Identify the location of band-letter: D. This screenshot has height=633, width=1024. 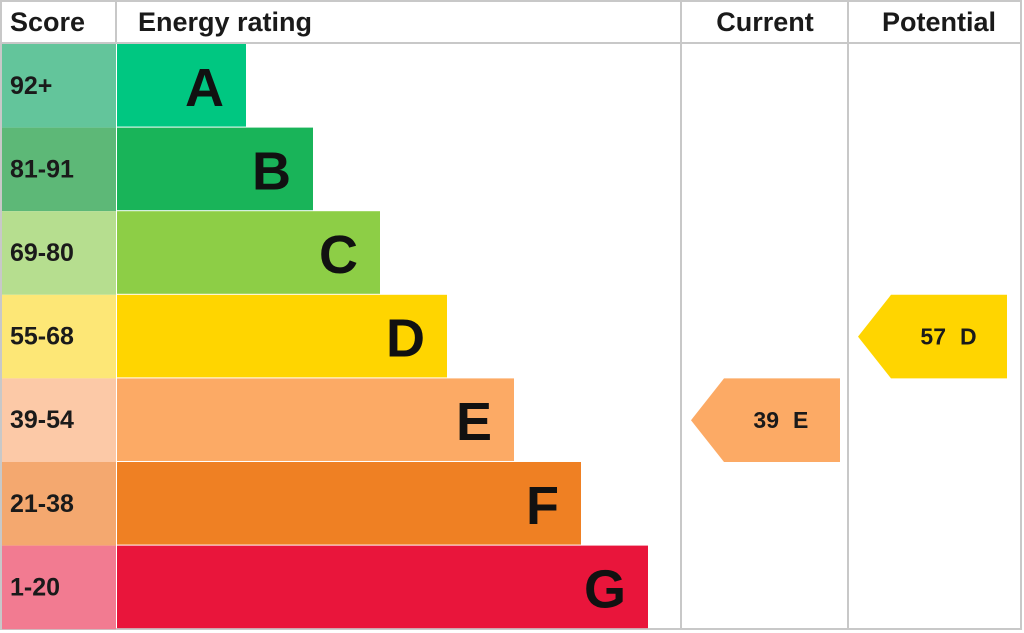
(405, 339).